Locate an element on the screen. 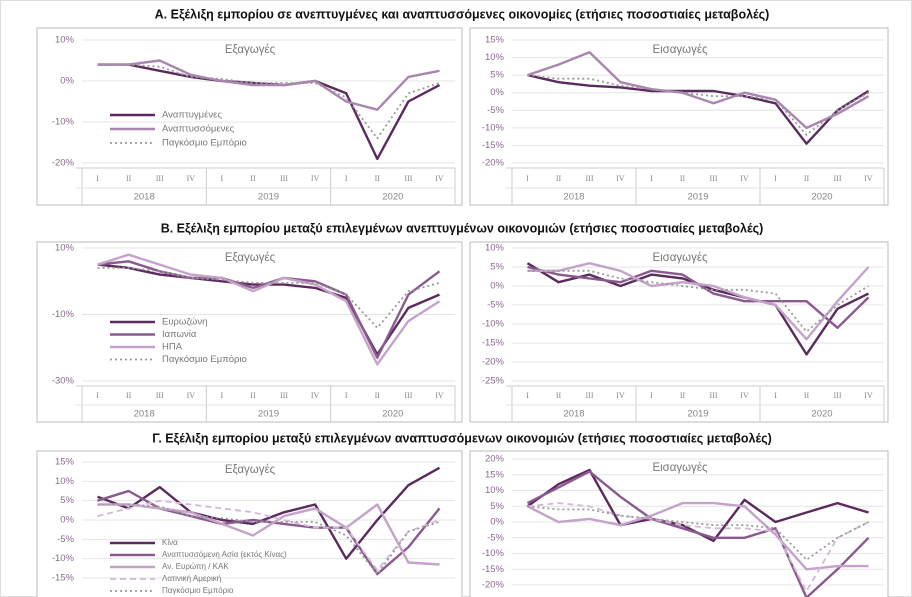  y-tick-label: 15% is located at coordinates (495, 40).